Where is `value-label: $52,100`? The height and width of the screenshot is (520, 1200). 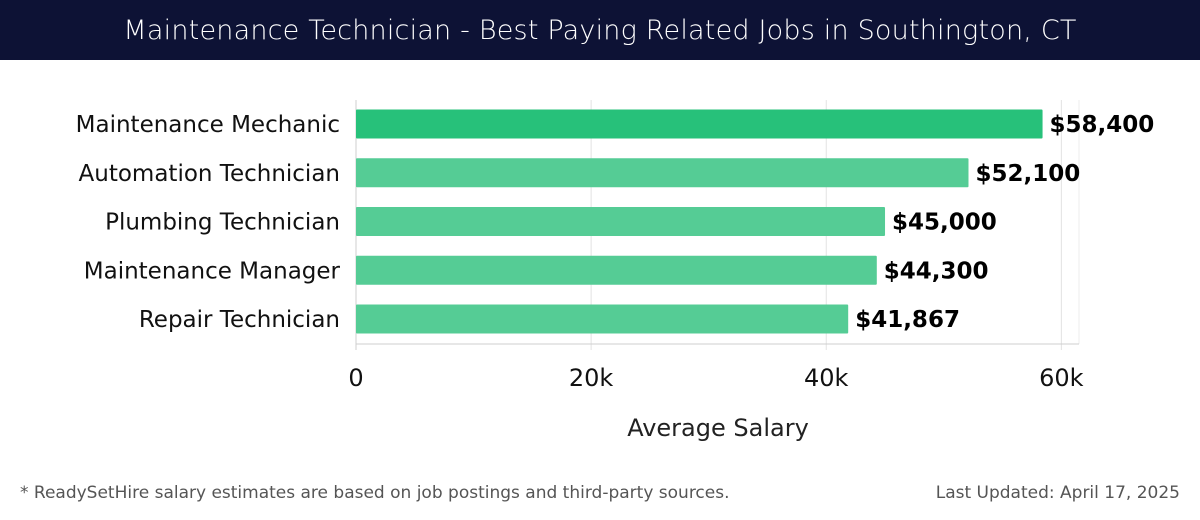
value-label: $52,100 is located at coordinates (1027, 174).